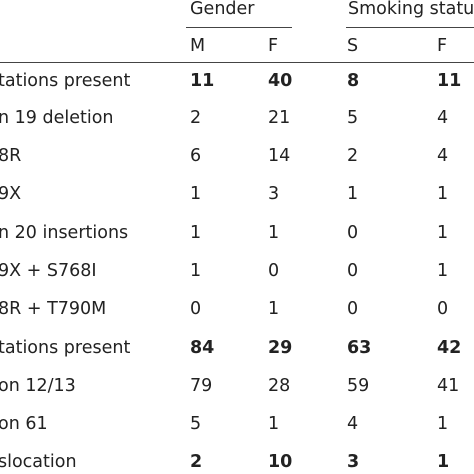 This screenshot has width=474, height=474. What do you see at coordinates (411, 9) in the screenshot?
I see `group-header-smoking-status: Smoking status` at bounding box center [411, 9].